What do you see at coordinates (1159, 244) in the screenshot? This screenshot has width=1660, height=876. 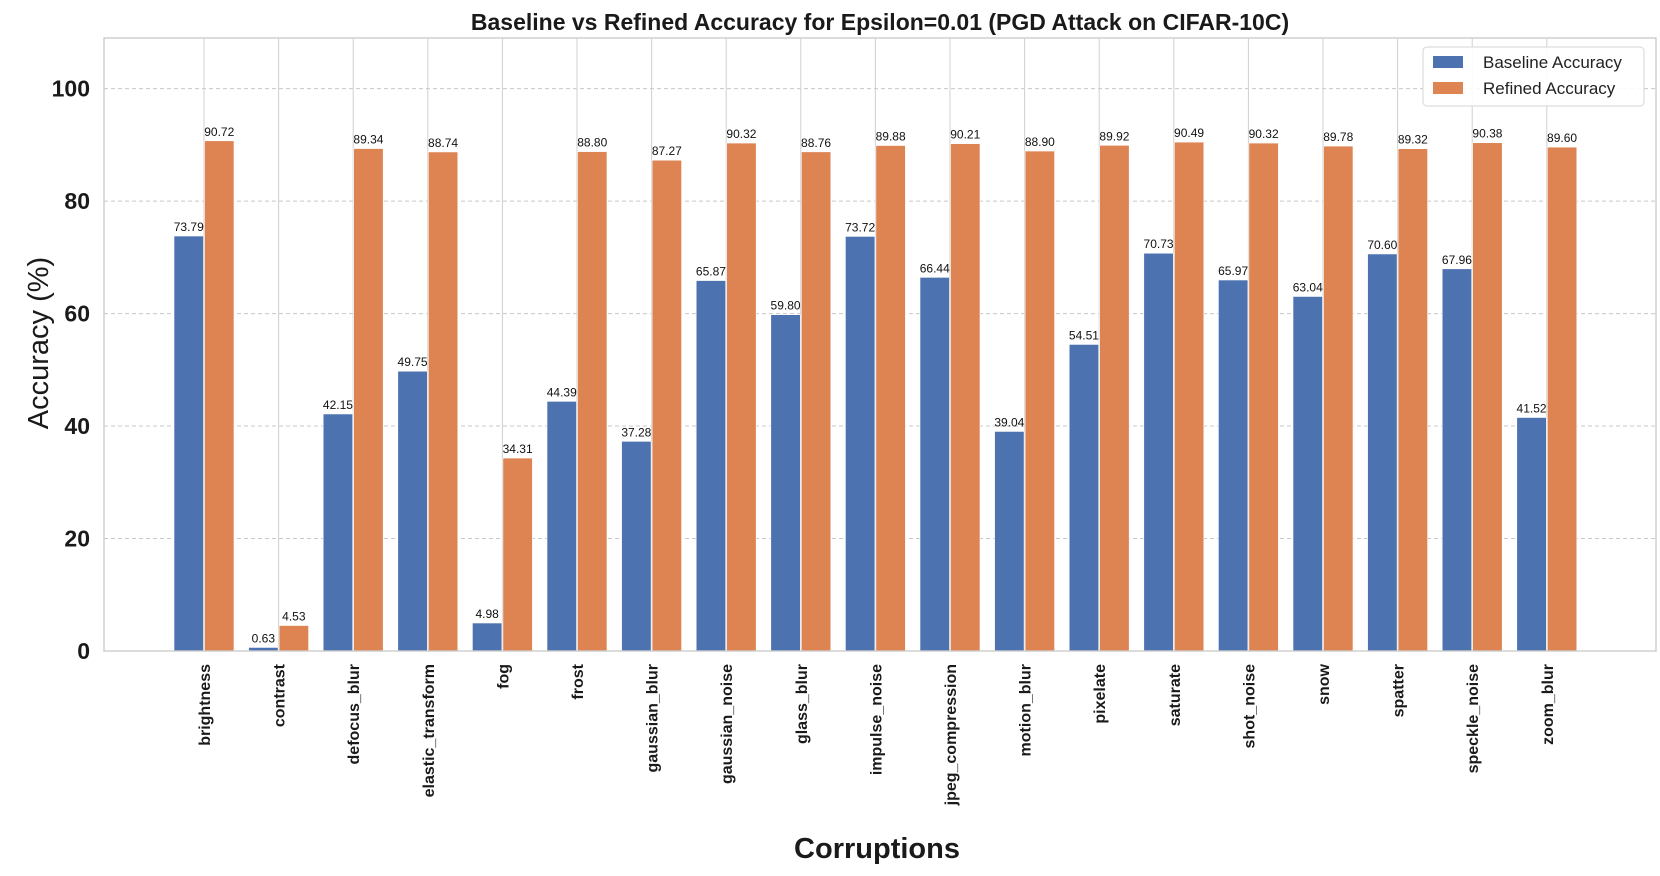 I see `baseline-value-label: 70.73` at bounding box center [1159, 244].